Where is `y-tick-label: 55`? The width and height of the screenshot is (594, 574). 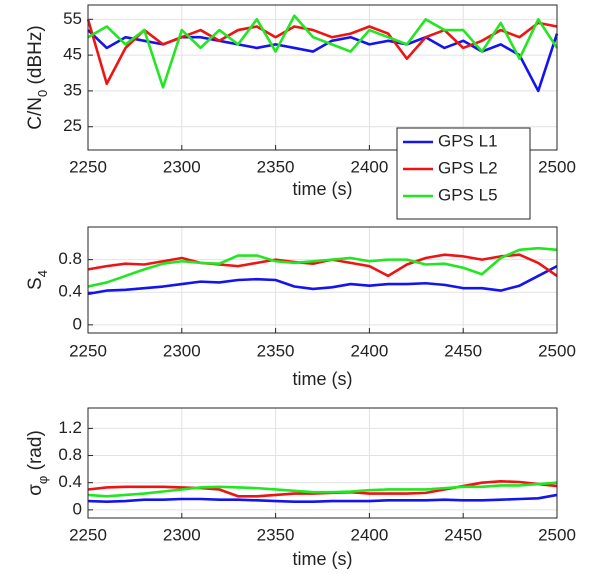 y-tick-label: 55 is located at coordinates (72, 18).